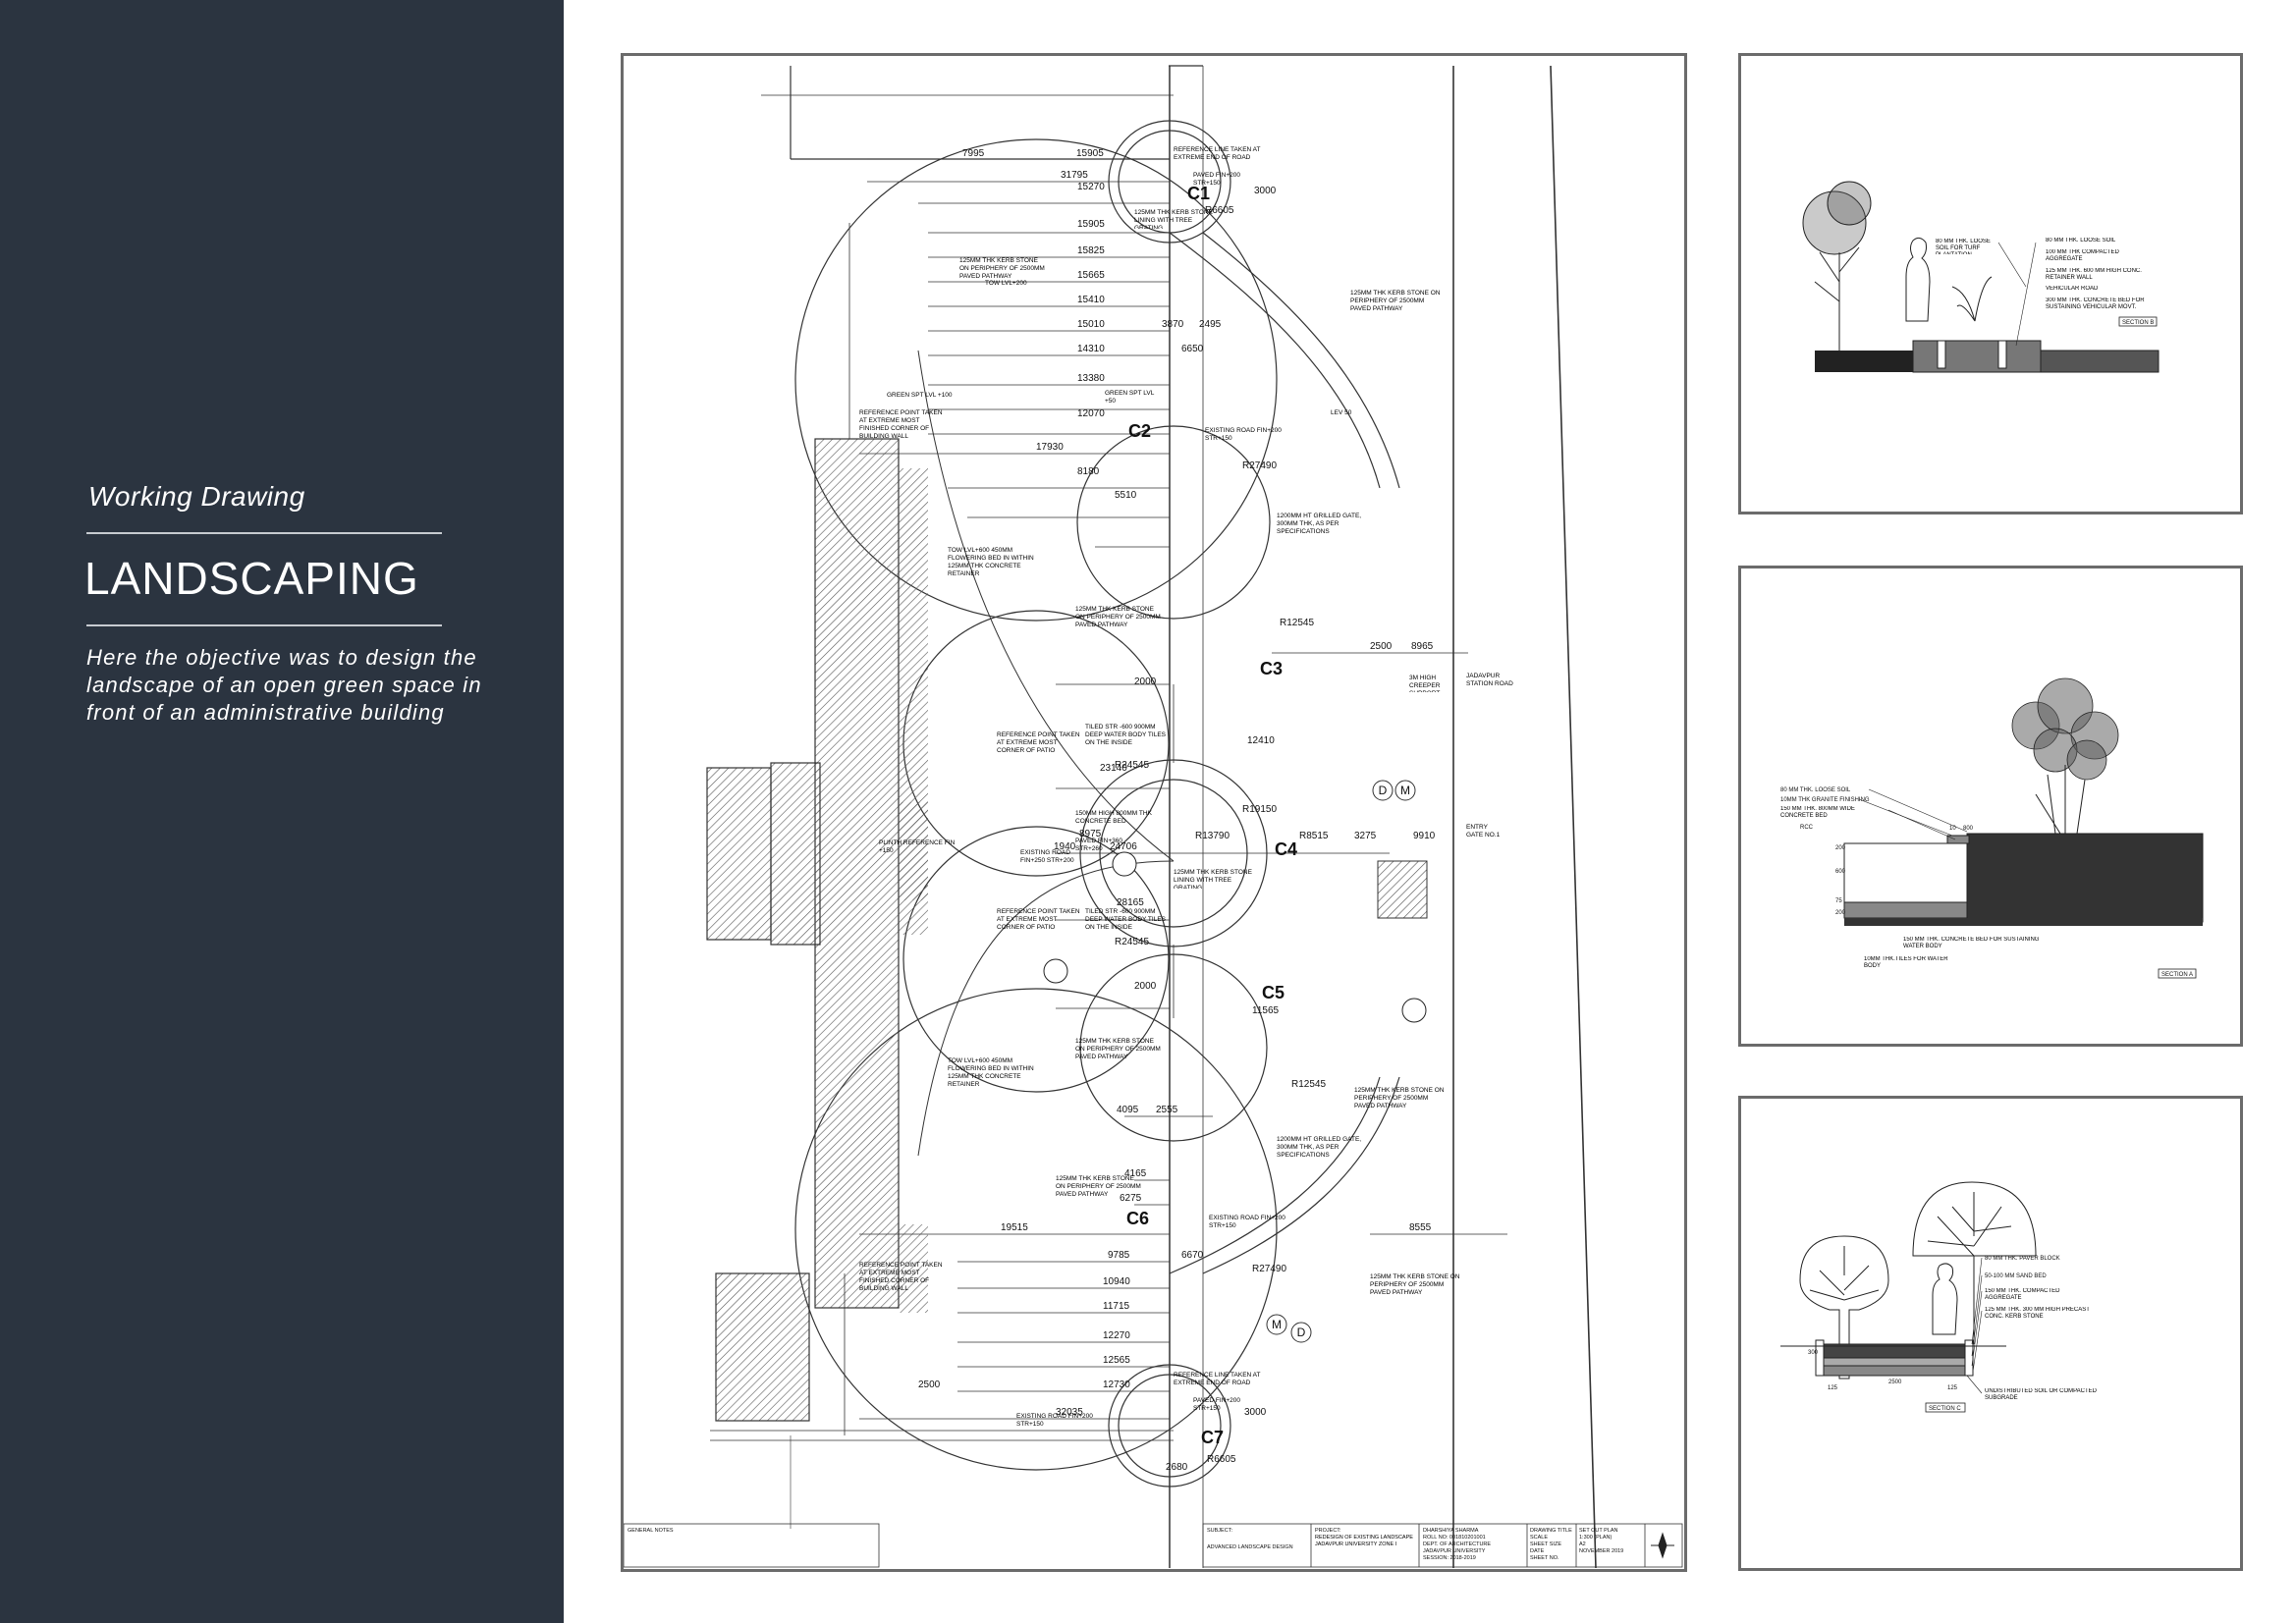 This screenshot has height=1623, width=2296. I want to click on dim-text: 3275, so click(1365, 836).